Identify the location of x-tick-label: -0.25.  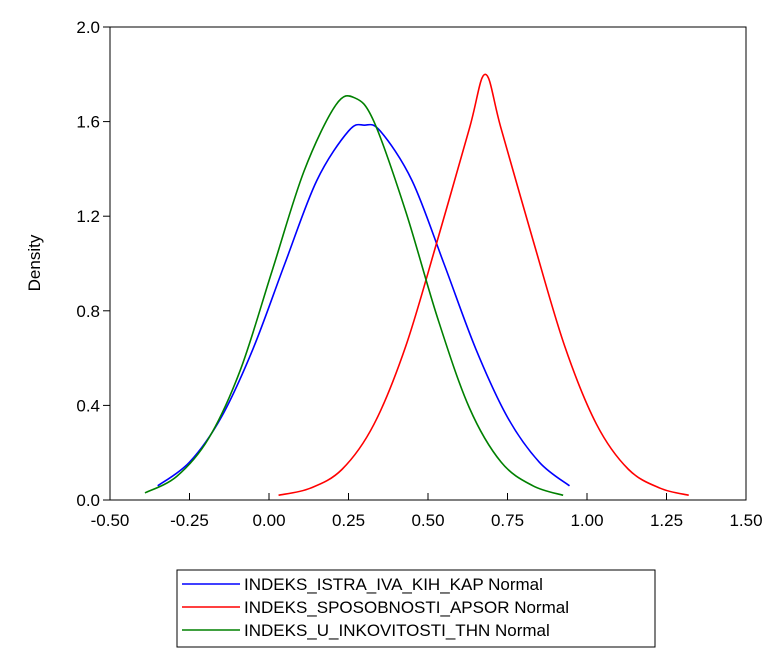
(189, 520).